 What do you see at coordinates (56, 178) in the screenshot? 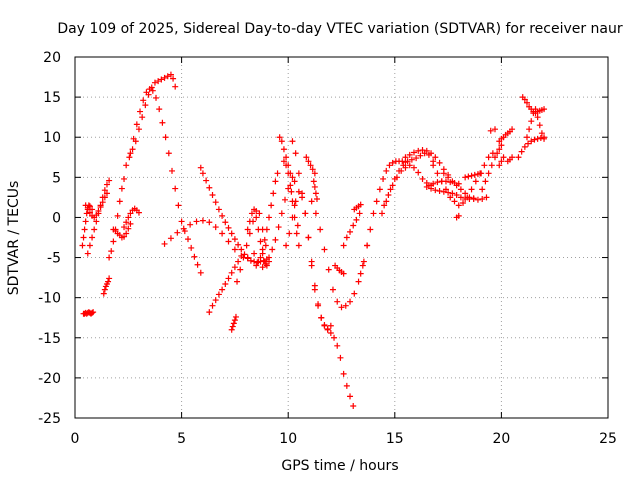
I see `y-tick-label: 5` at bounding box center [56, 178].